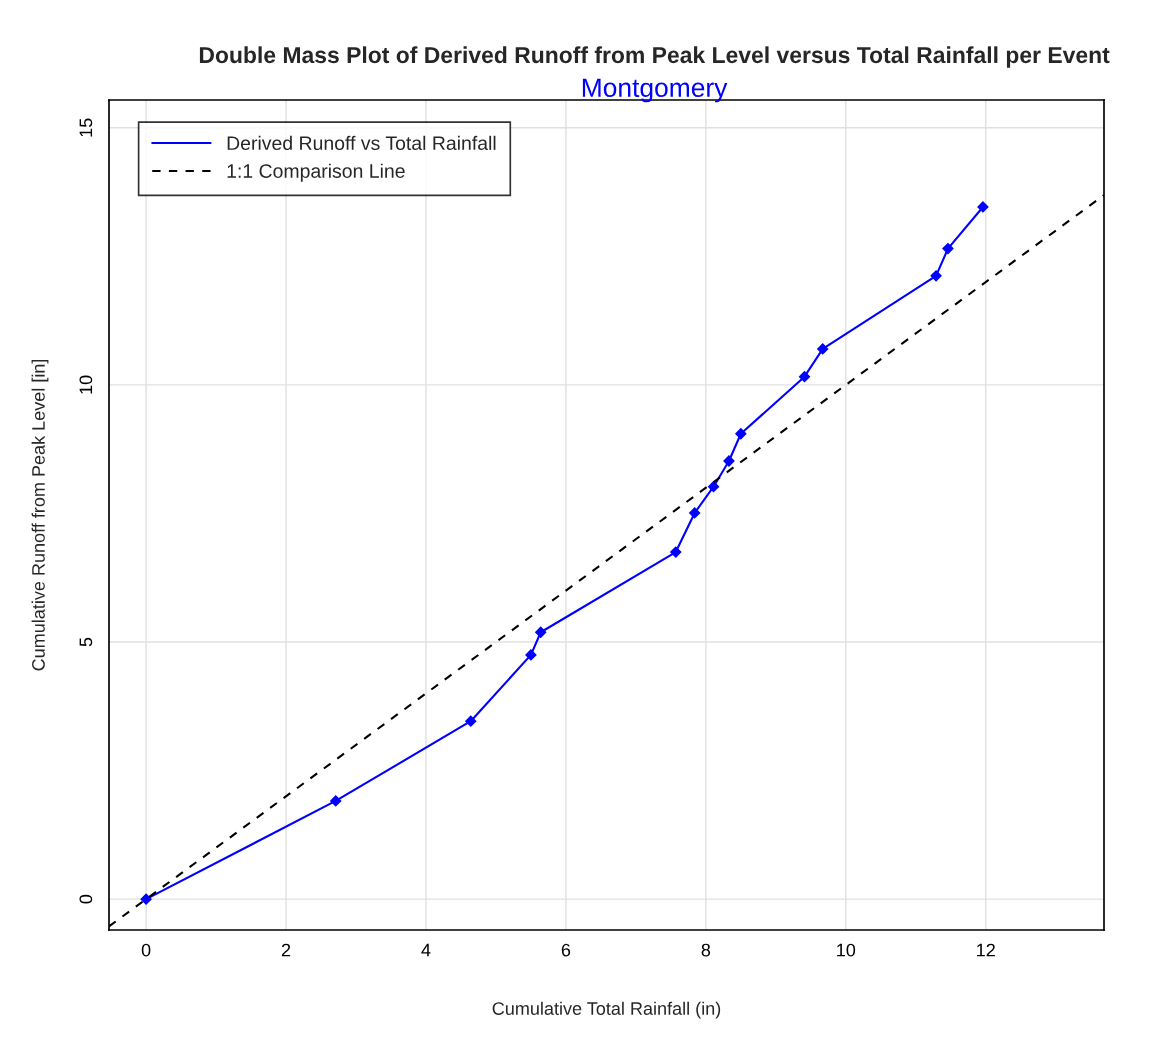 The width and height of the screenshot is (1153, 1057). What do you see at coordinates (654, 57) in the screenshot?
I see `chart-title: Double Mass Plot of Derived Runoff from Peak Level versus Total Rainfall per Event` at bounding box center [654, 57].